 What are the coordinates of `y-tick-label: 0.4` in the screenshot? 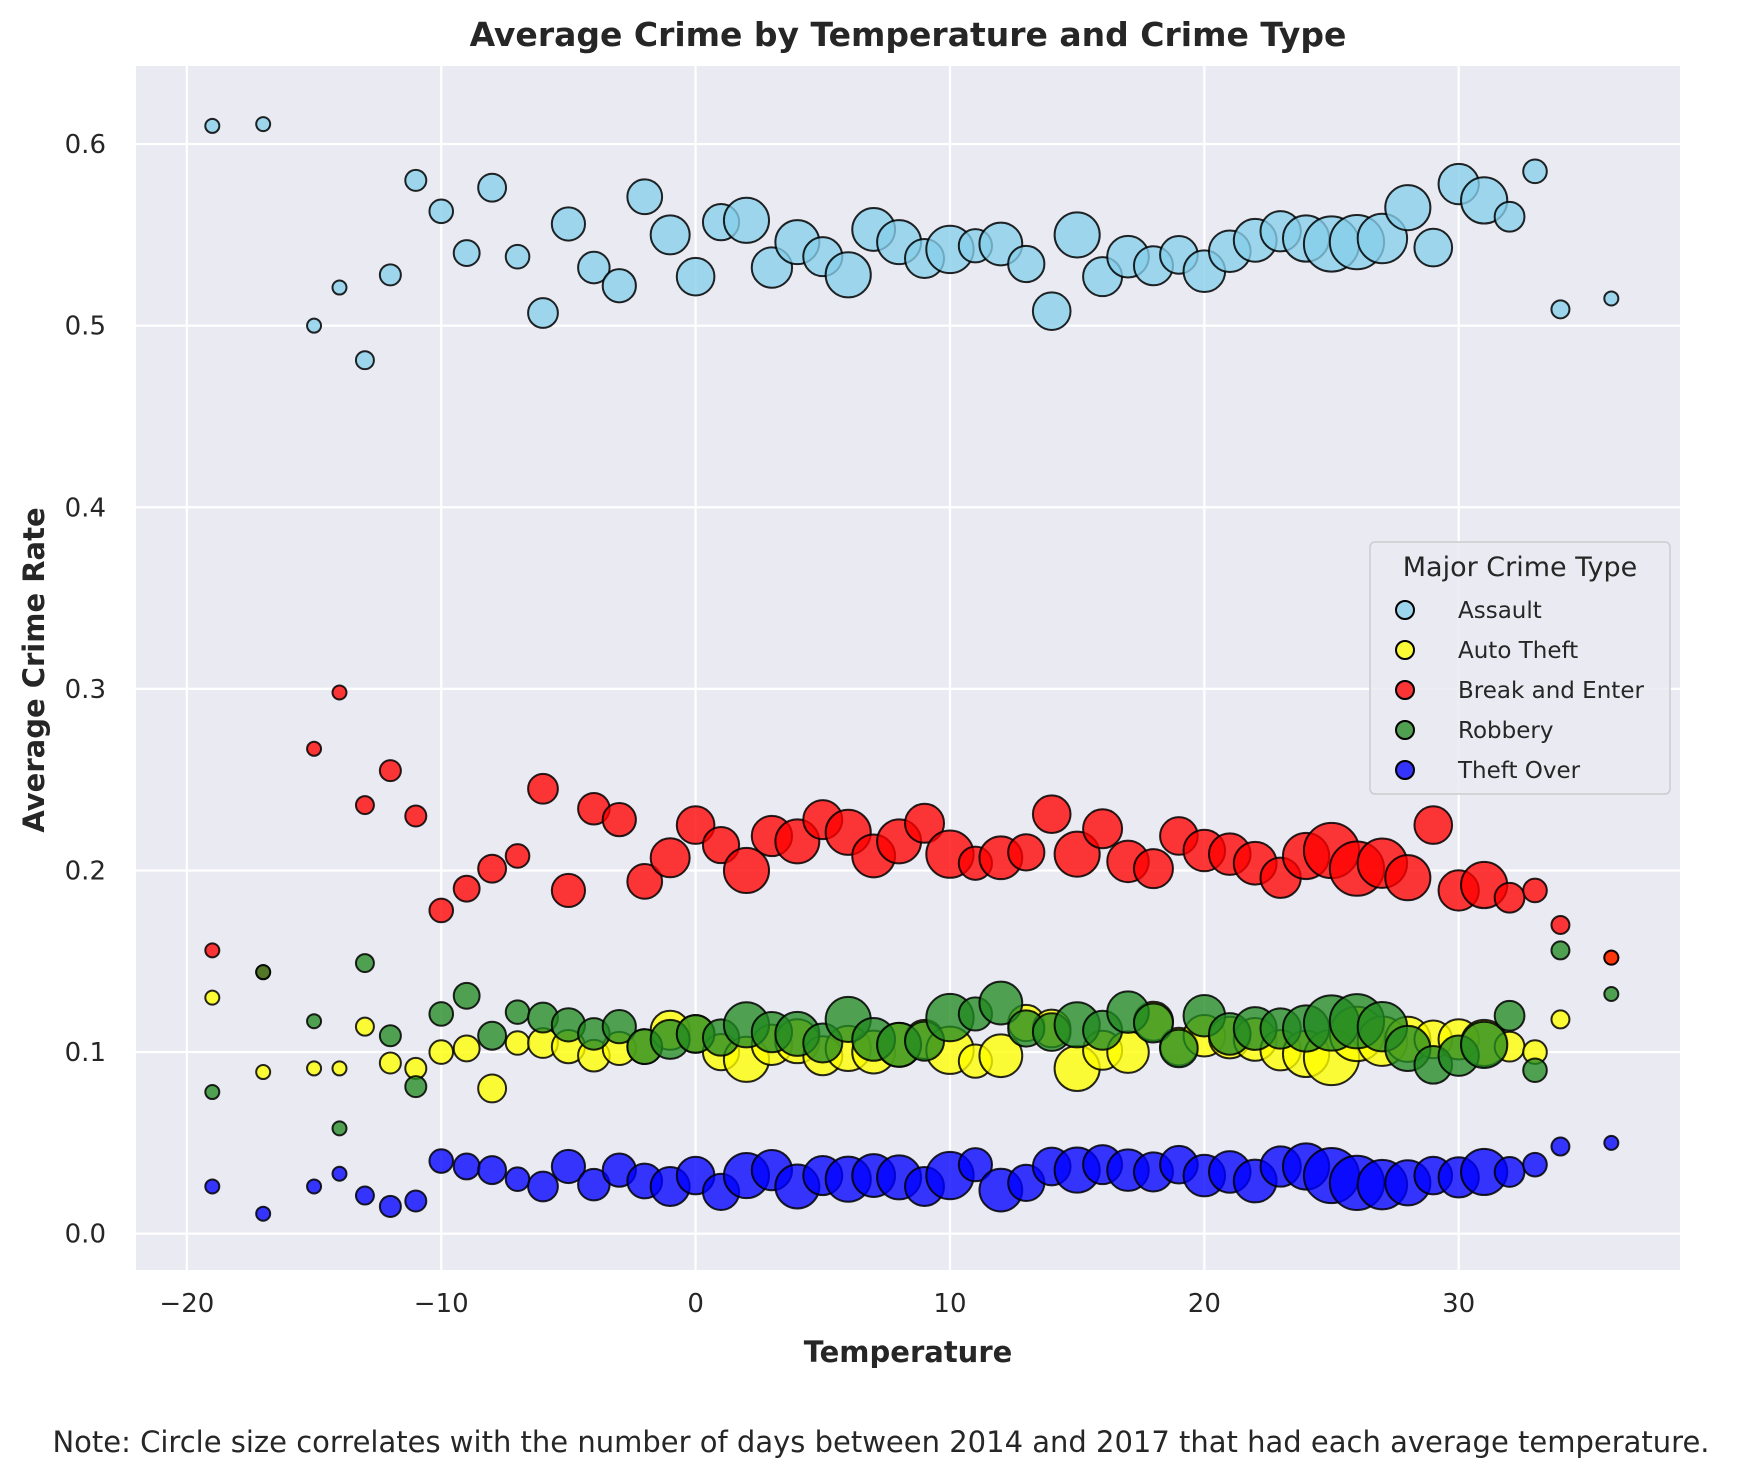 It's located at (85, 508).